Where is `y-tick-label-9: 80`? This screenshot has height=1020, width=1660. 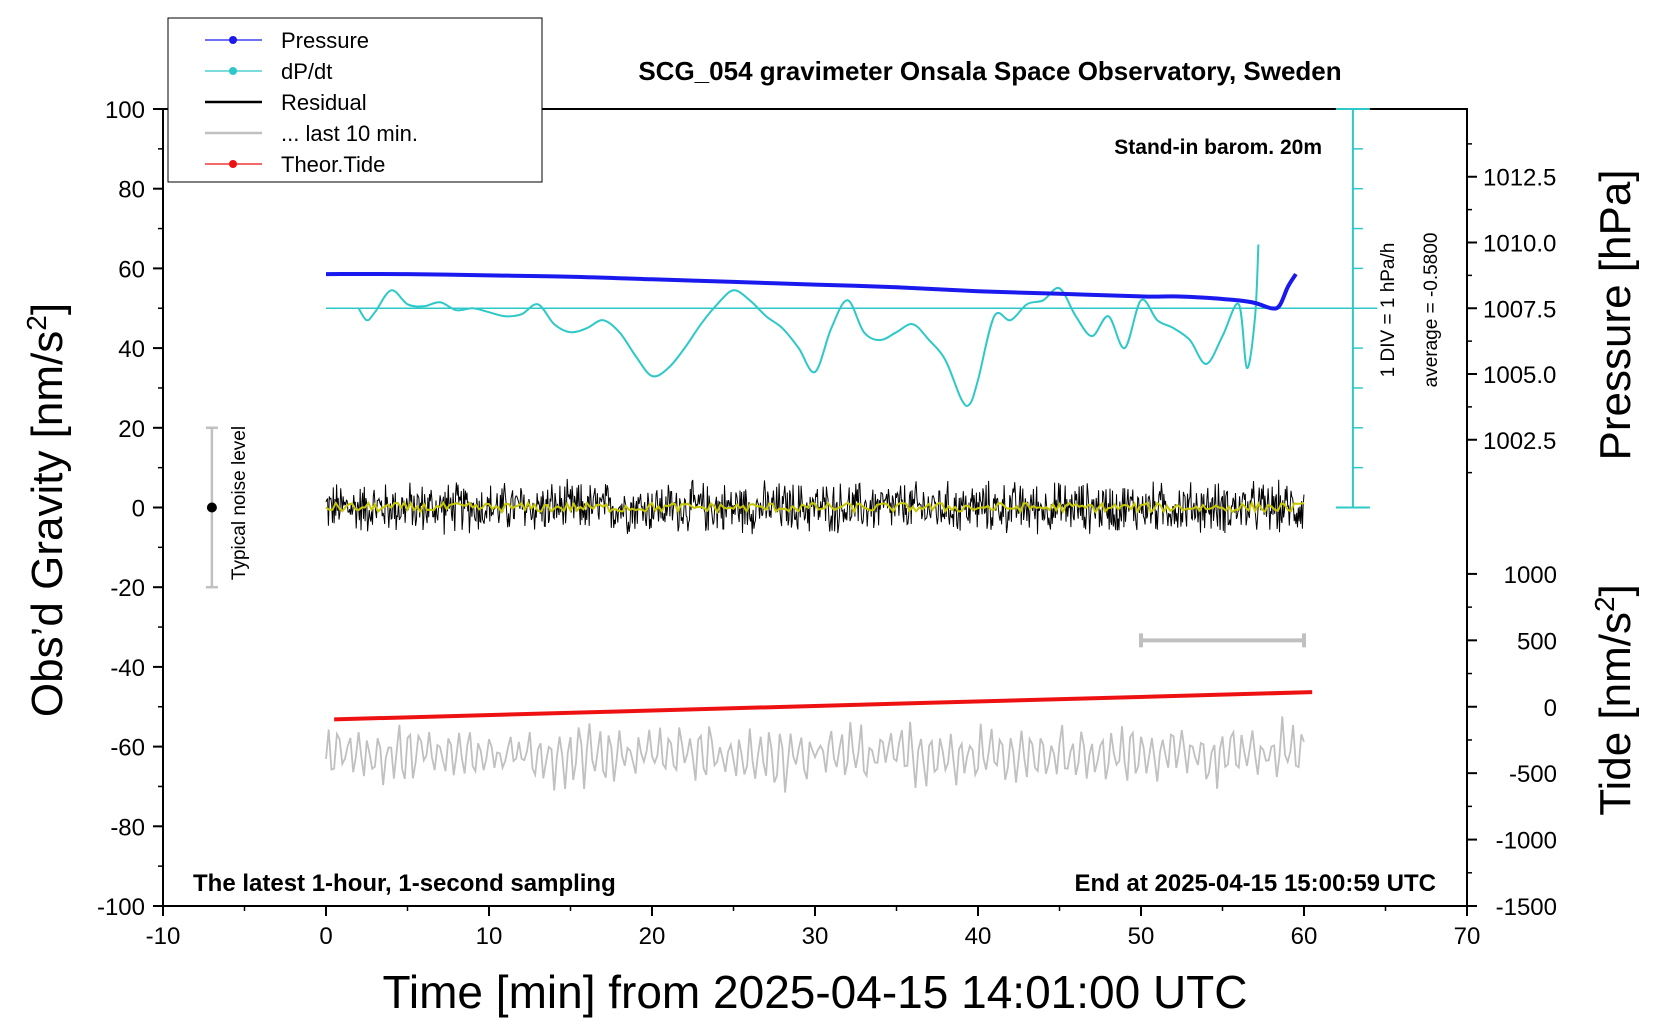
y-tick-label-9: 80 is located at coordinates (131, 190).